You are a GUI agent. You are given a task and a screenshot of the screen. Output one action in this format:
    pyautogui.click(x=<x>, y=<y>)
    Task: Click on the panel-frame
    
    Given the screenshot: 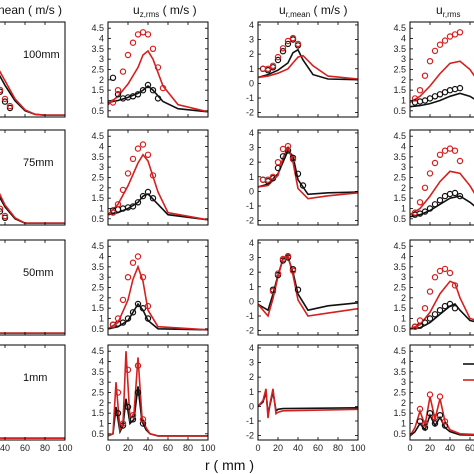 What is the action you would take?
    pyautogui.click(x=158, y=287)
    